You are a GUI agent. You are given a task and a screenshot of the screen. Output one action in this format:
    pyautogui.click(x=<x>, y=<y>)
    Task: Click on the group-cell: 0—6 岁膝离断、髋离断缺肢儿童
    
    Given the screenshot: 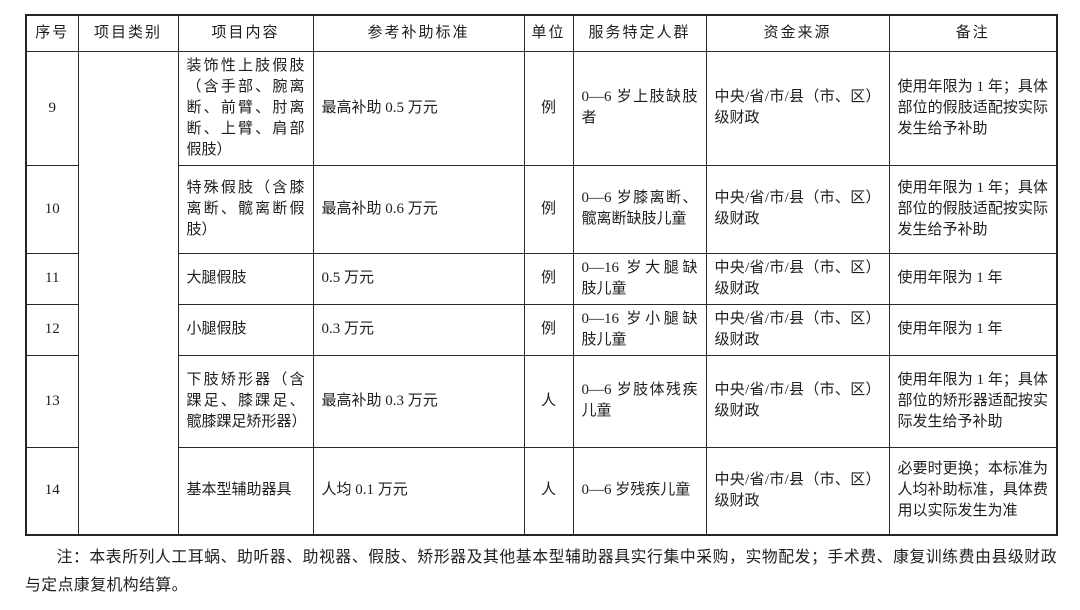 What is the action you would take?
    pyautogui.click(x=639, y=209)
    